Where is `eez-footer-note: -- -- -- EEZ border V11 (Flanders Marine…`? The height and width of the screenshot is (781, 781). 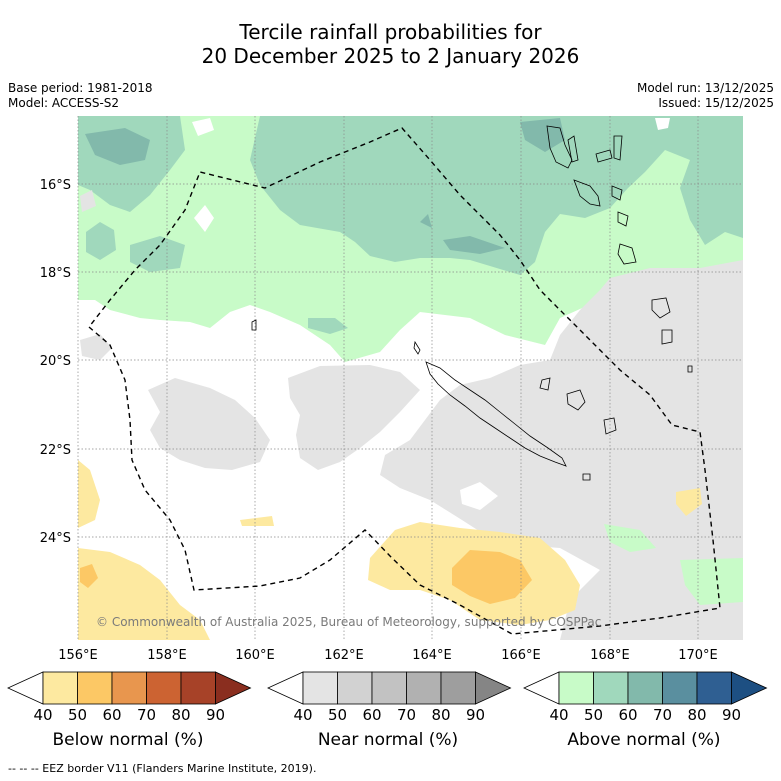 eez-footer-note: -- -- -- EEZ border V11 (Flanders Marine… is located at coordinates (162, 768).